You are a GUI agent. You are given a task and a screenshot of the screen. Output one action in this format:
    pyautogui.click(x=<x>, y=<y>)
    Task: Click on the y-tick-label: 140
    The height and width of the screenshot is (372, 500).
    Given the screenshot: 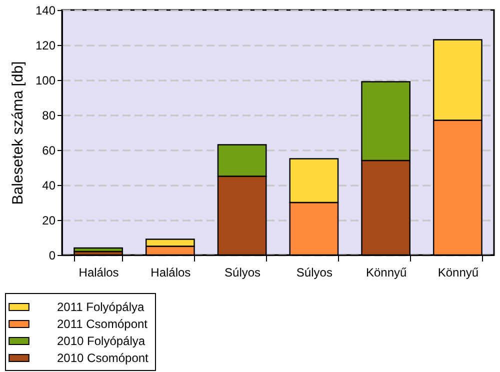 What is the action you would take?
    pyautogui.click(x=45, y=11)
    